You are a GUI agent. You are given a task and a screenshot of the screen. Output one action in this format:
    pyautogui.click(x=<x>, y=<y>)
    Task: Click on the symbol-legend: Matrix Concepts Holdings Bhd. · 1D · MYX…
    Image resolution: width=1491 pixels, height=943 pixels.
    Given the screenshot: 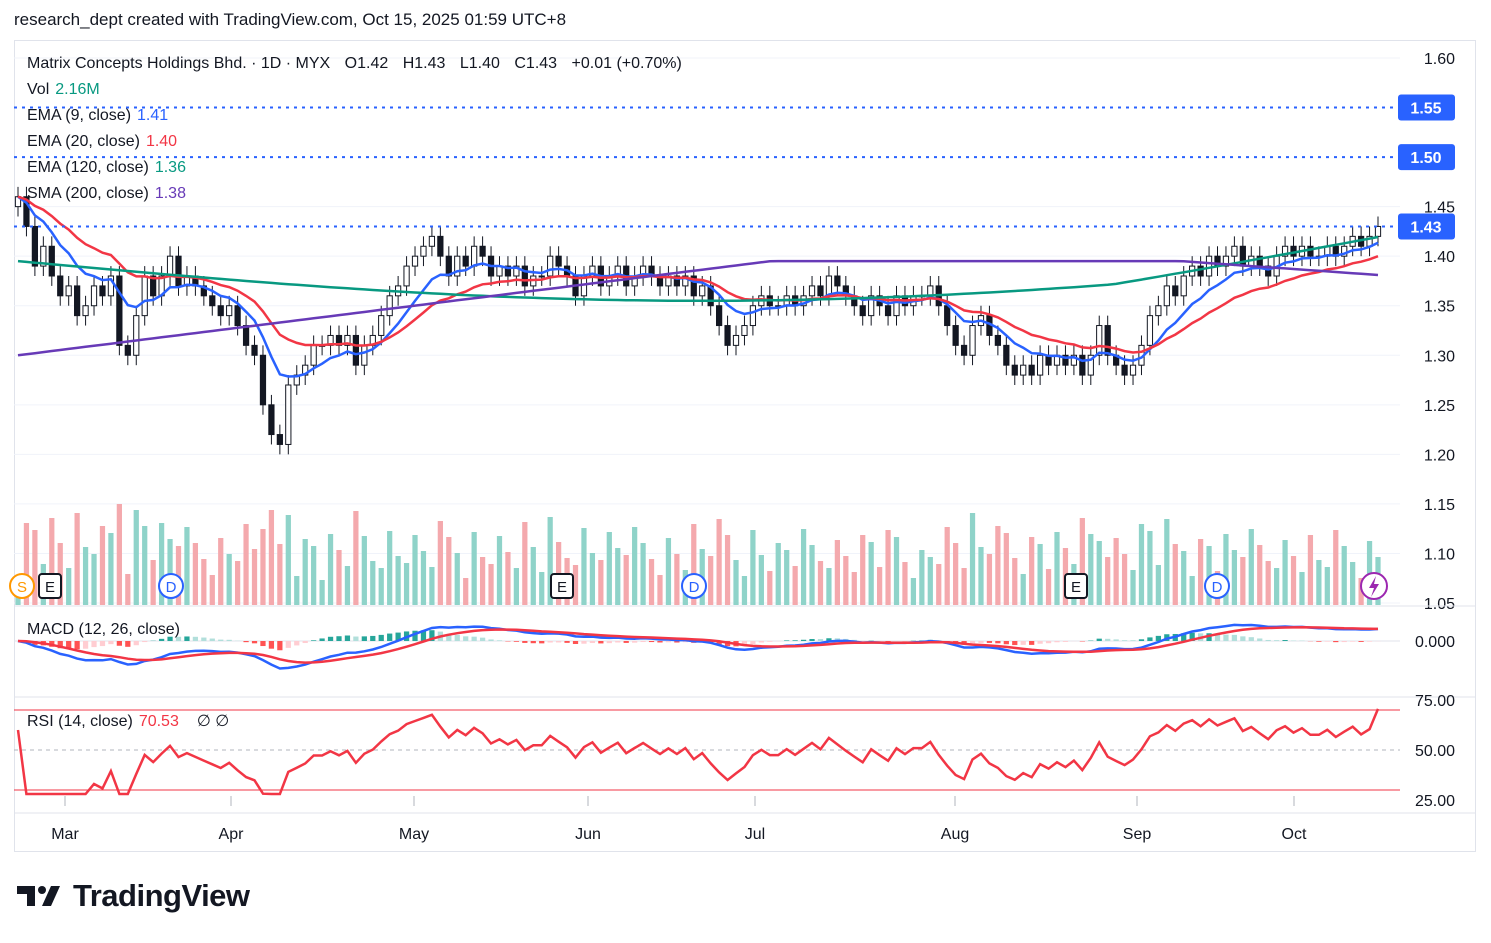 What is the action you would take?
    pyautogui.click(x=354, y=64)
    